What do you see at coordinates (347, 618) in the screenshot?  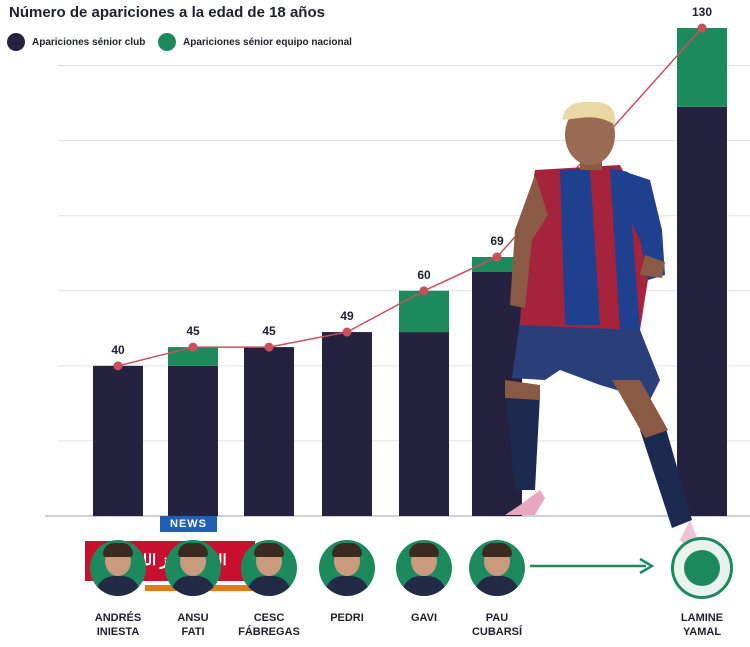 I see `x-tick-label: PEDRI` at bounding box center [347, 618].